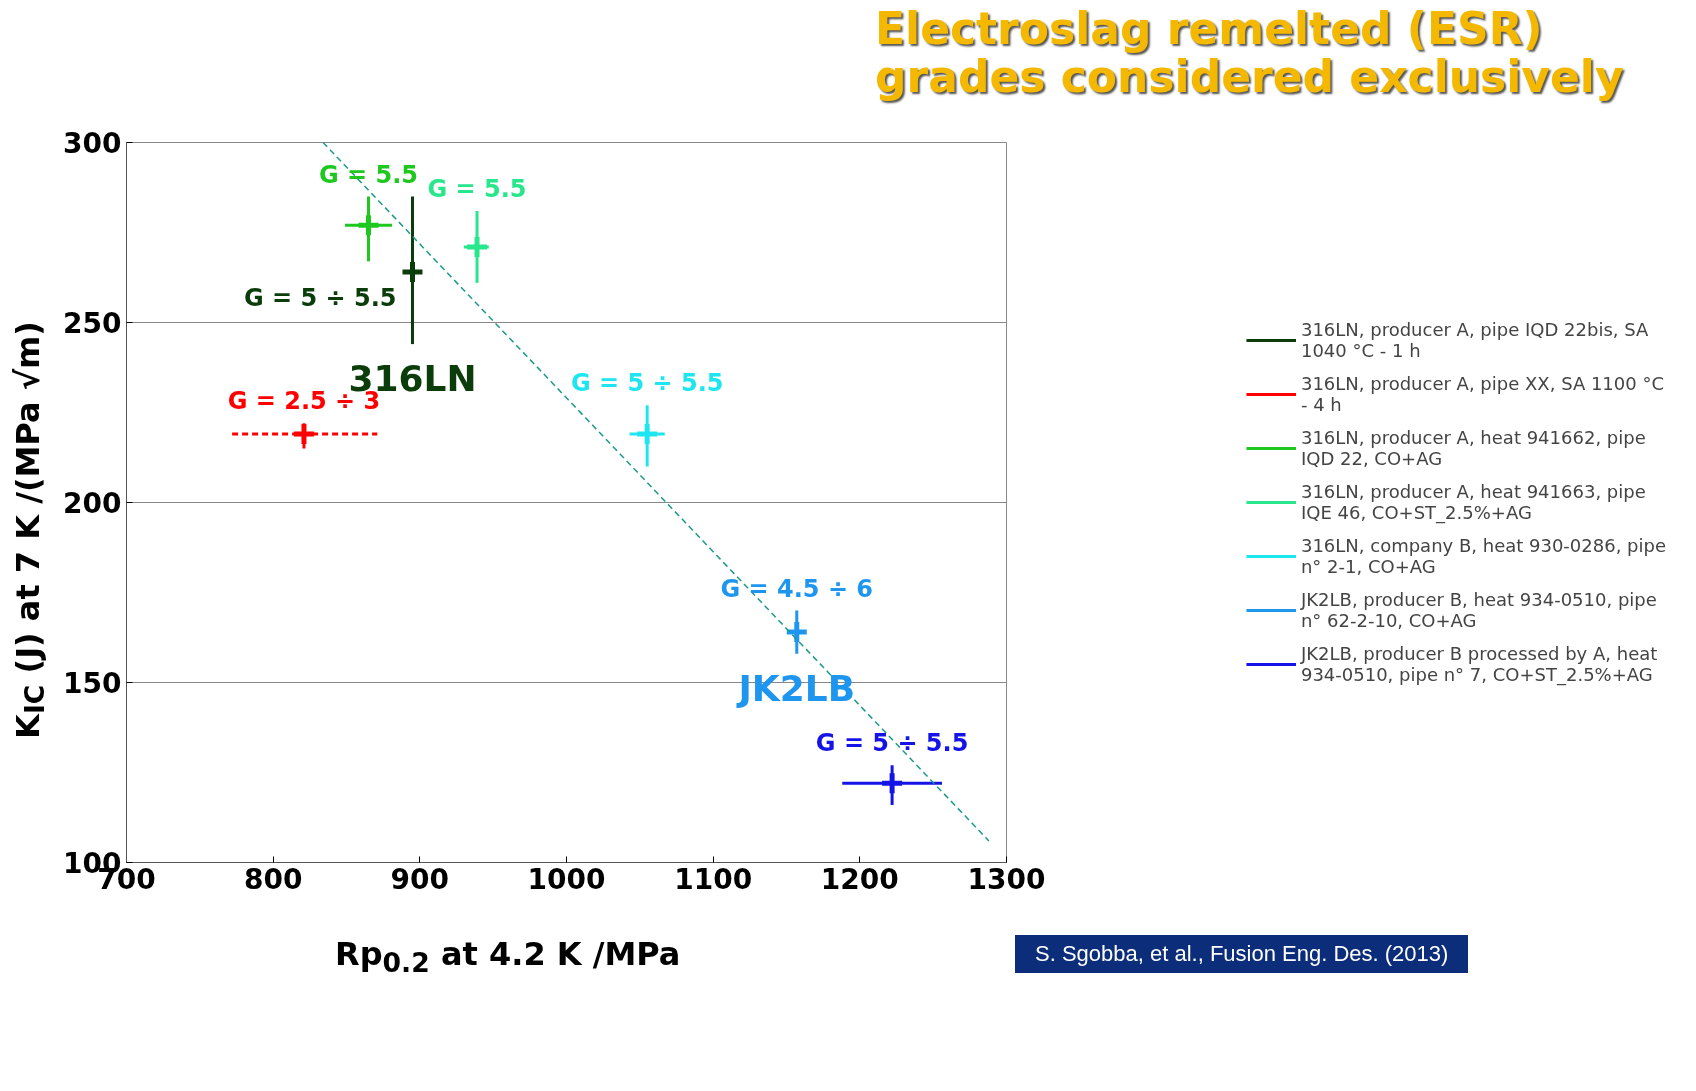 The image size is (1696, 1091). I want to click on legend-label: 316LN, producer A, heat 941662, pipe IQD 22, CO+AG, so click(1473, 448).